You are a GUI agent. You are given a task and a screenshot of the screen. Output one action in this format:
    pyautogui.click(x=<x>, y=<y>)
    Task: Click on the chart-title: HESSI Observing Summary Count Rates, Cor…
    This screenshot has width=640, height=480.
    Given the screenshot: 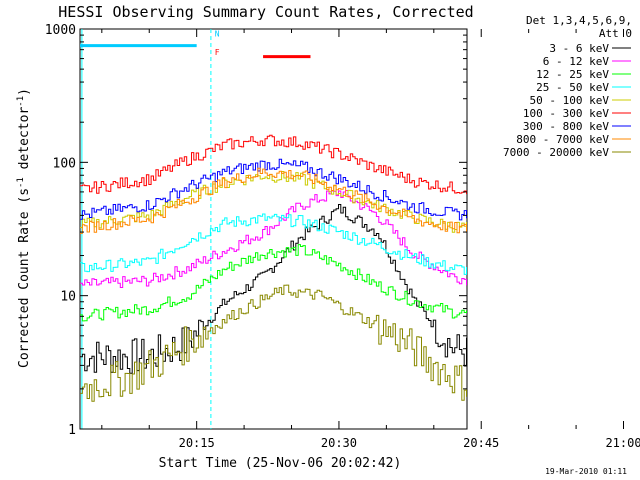 What is the action you would take?
    pyautogui.click(x=265, y=12)
    